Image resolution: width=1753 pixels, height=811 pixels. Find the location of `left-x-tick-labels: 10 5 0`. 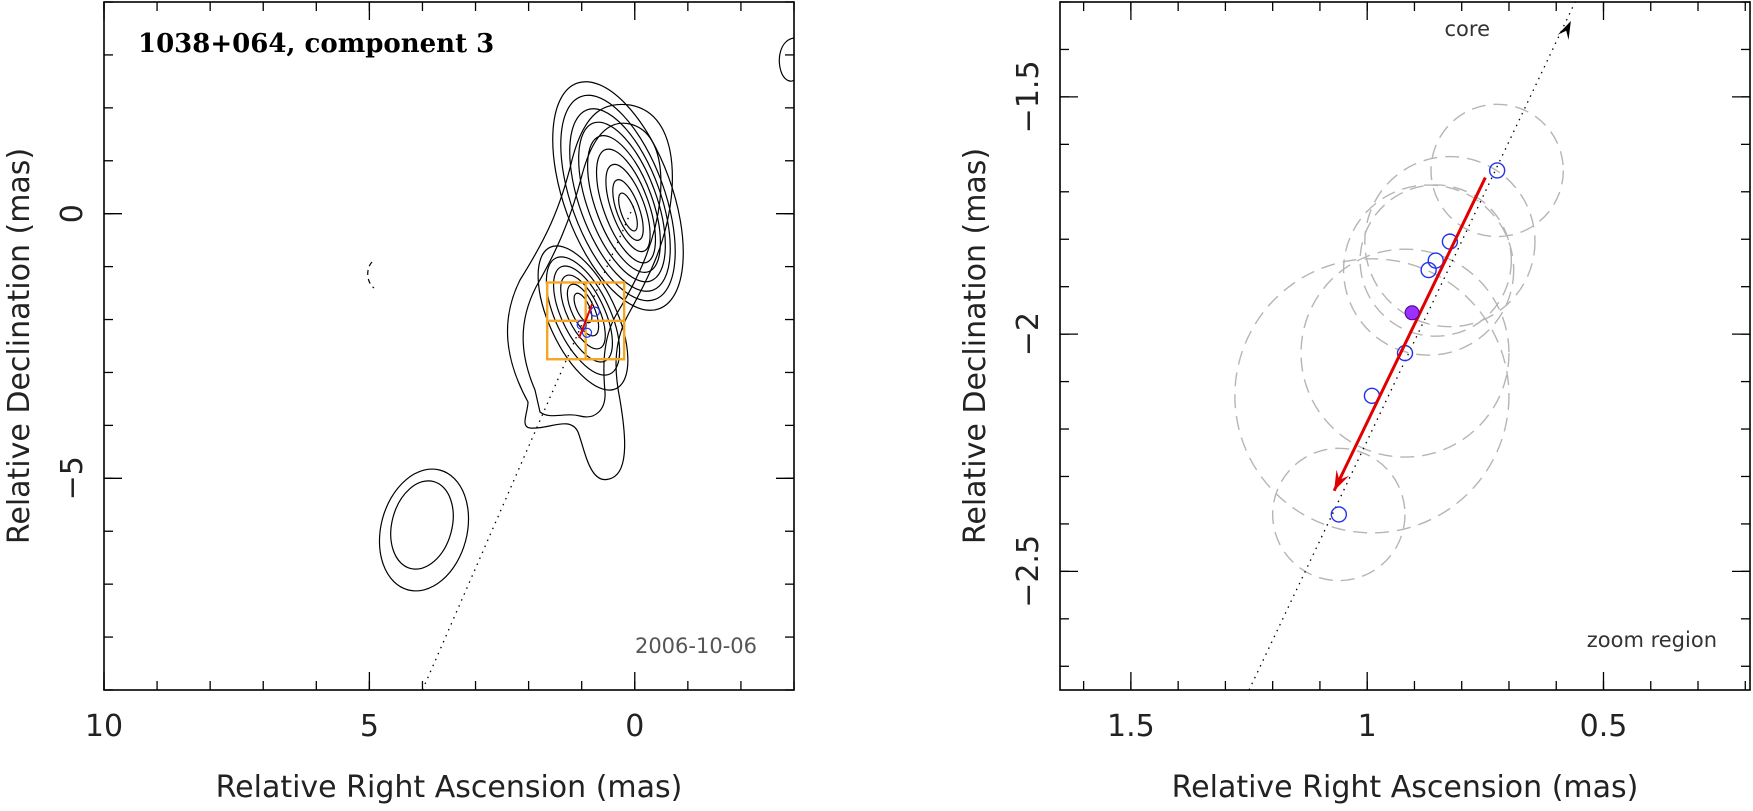

left-x-tick-labels: 10 5 0 is located at coordinates (364, 726).